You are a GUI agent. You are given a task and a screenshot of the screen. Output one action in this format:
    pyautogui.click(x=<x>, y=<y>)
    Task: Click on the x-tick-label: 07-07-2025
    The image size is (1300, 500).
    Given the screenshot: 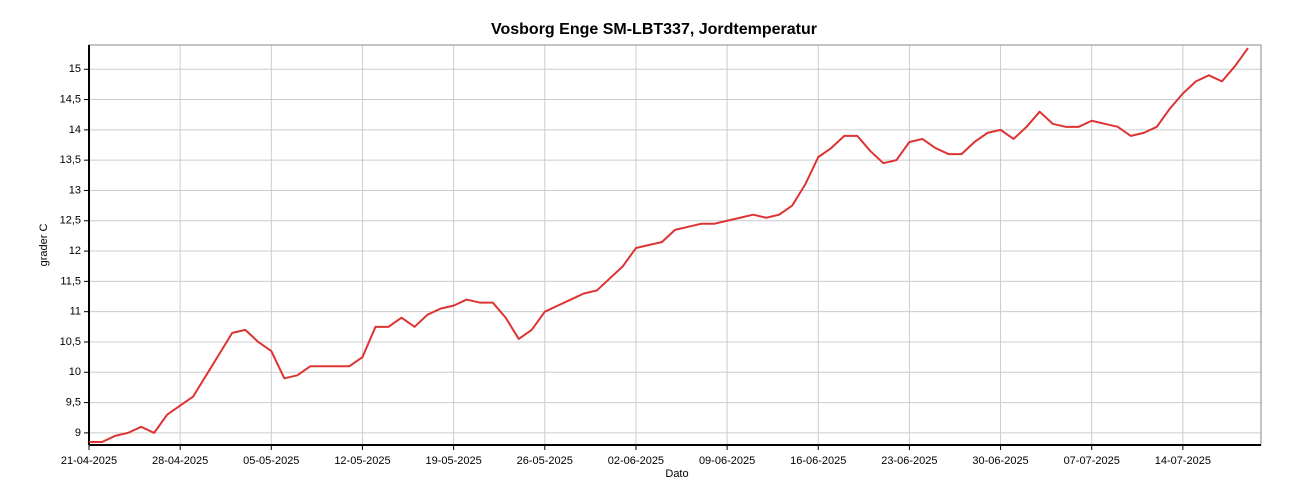 What is the action you would take?
    pyautogui.click(x=1092, y=461)
    